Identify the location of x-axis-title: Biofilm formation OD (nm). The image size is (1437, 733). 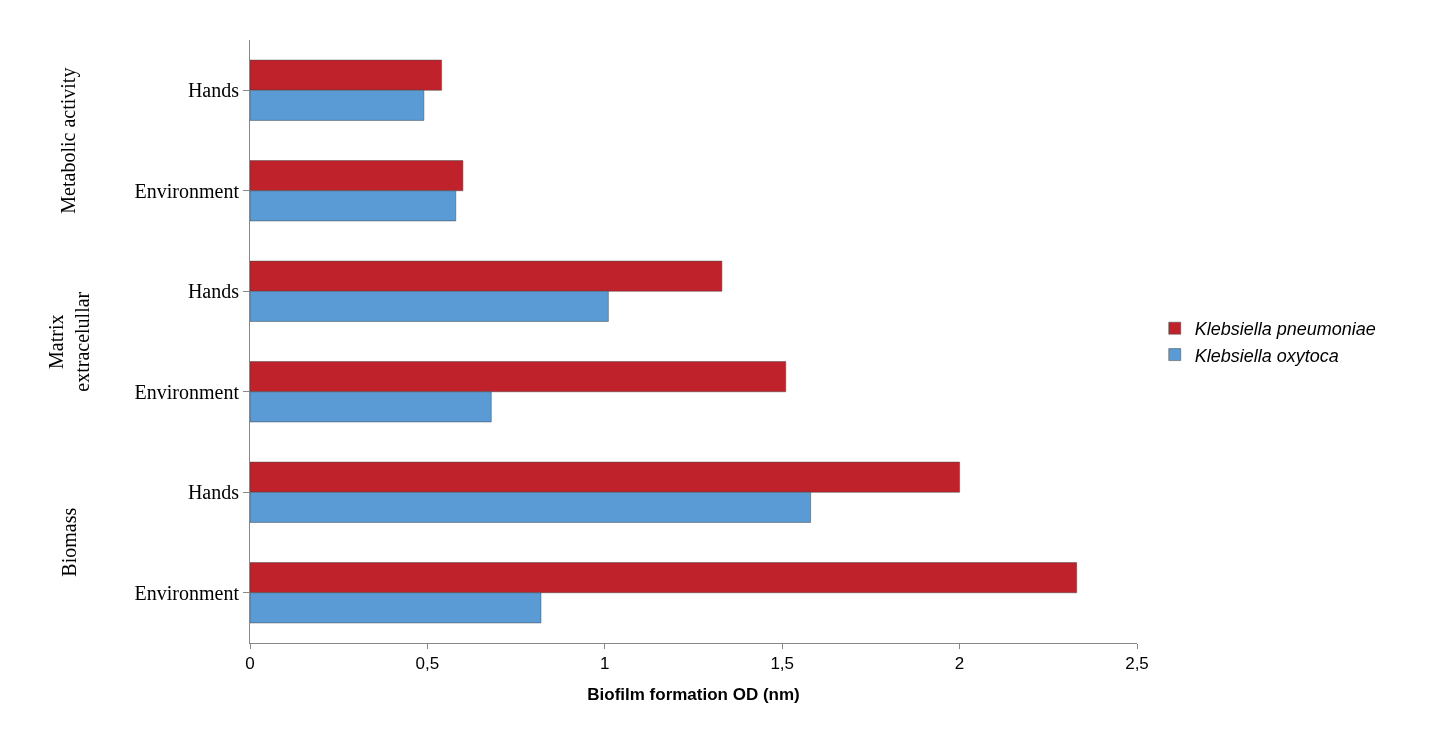
(693, 694).